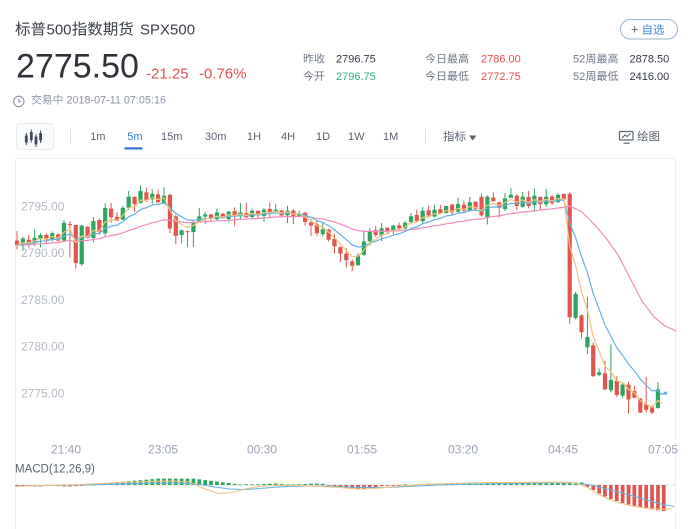 The height and width of the screenshot is (529, 692). What do you see at coordinates (134, 137) in the screenshot?
I see `svg-text: 5m` at bounding box center [134, 137].